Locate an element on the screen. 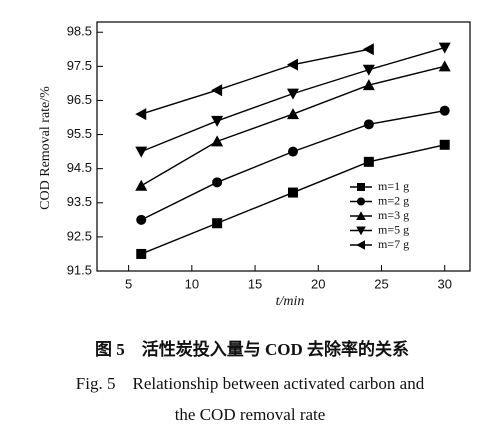 Image resolution: width=500 pixels, height=438 pixels. legend-label: m=1 g is located at coordinates (393, 186).